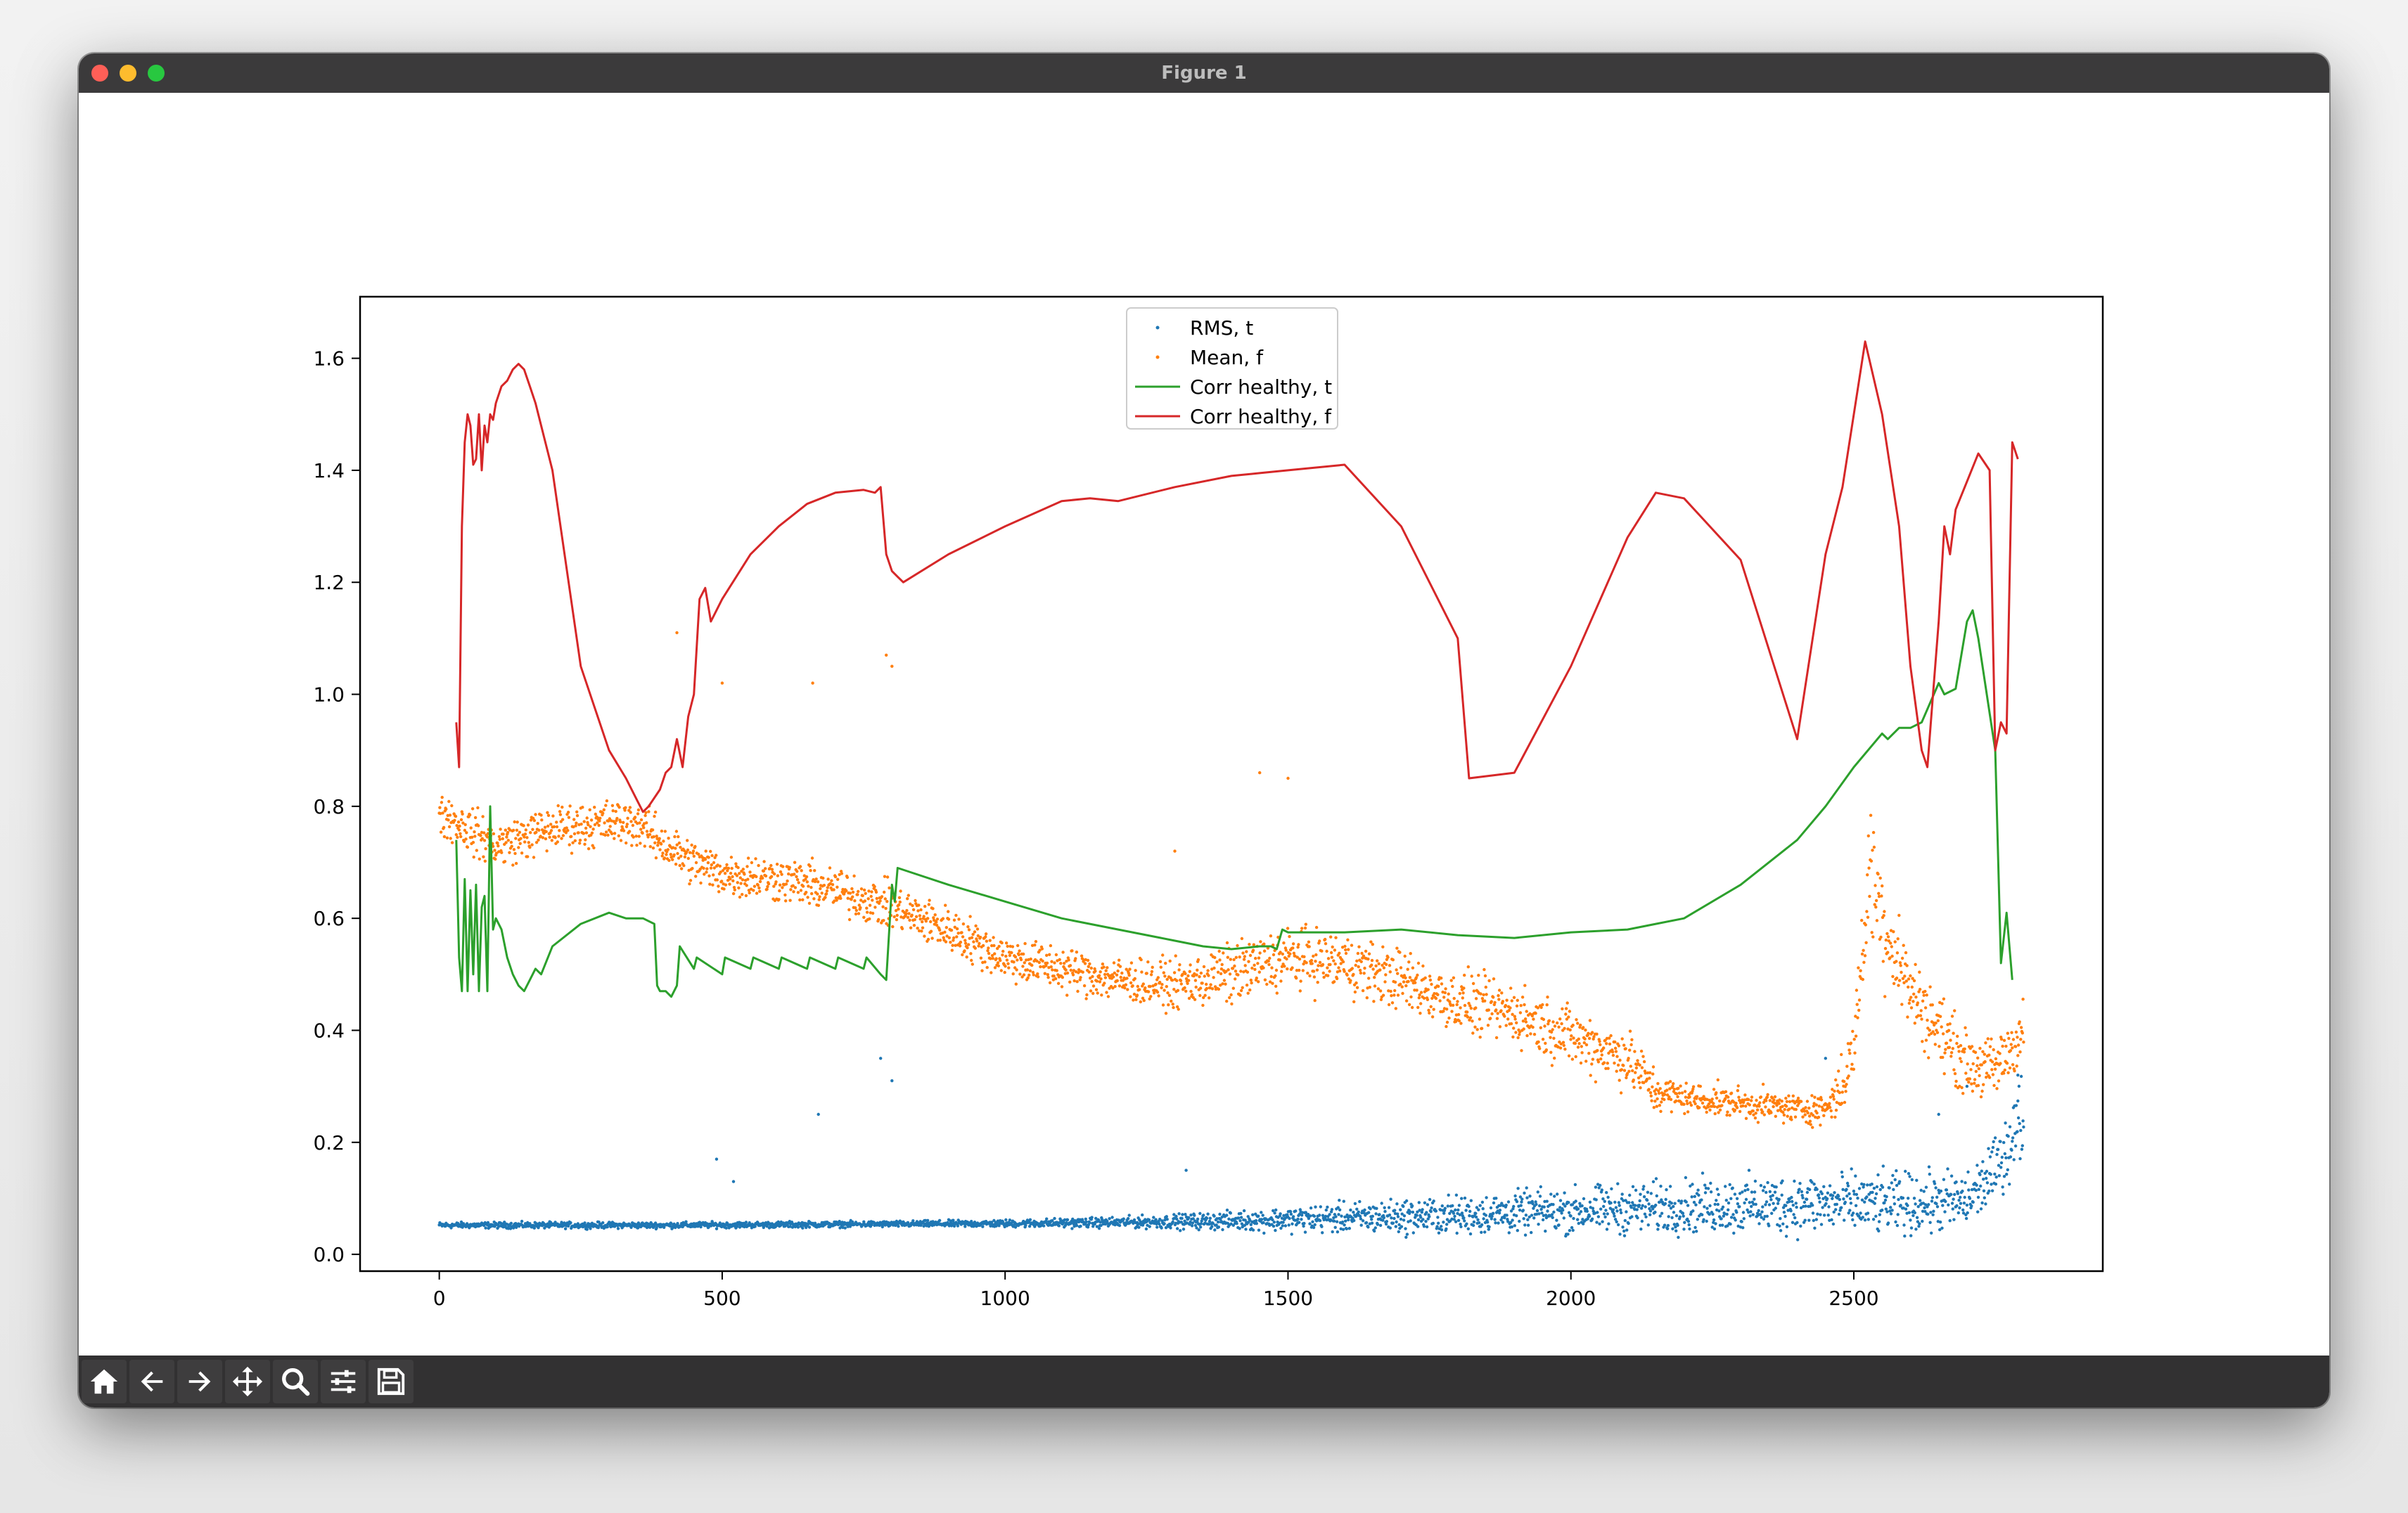 This screenshot has height=1513, width=2408. What do you see at coordinates (1204, 73) in the screenshot?
I see `title-bar: Figure 1` at bounding box center [1204, 73].